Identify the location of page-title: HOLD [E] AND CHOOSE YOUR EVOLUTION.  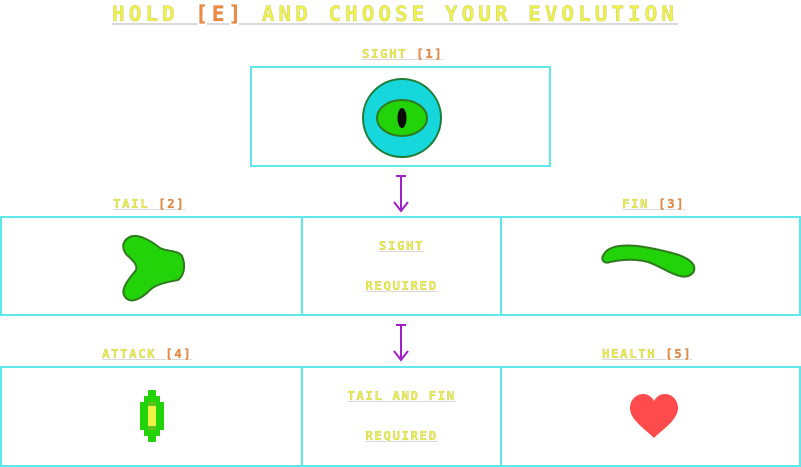
(395, 14).